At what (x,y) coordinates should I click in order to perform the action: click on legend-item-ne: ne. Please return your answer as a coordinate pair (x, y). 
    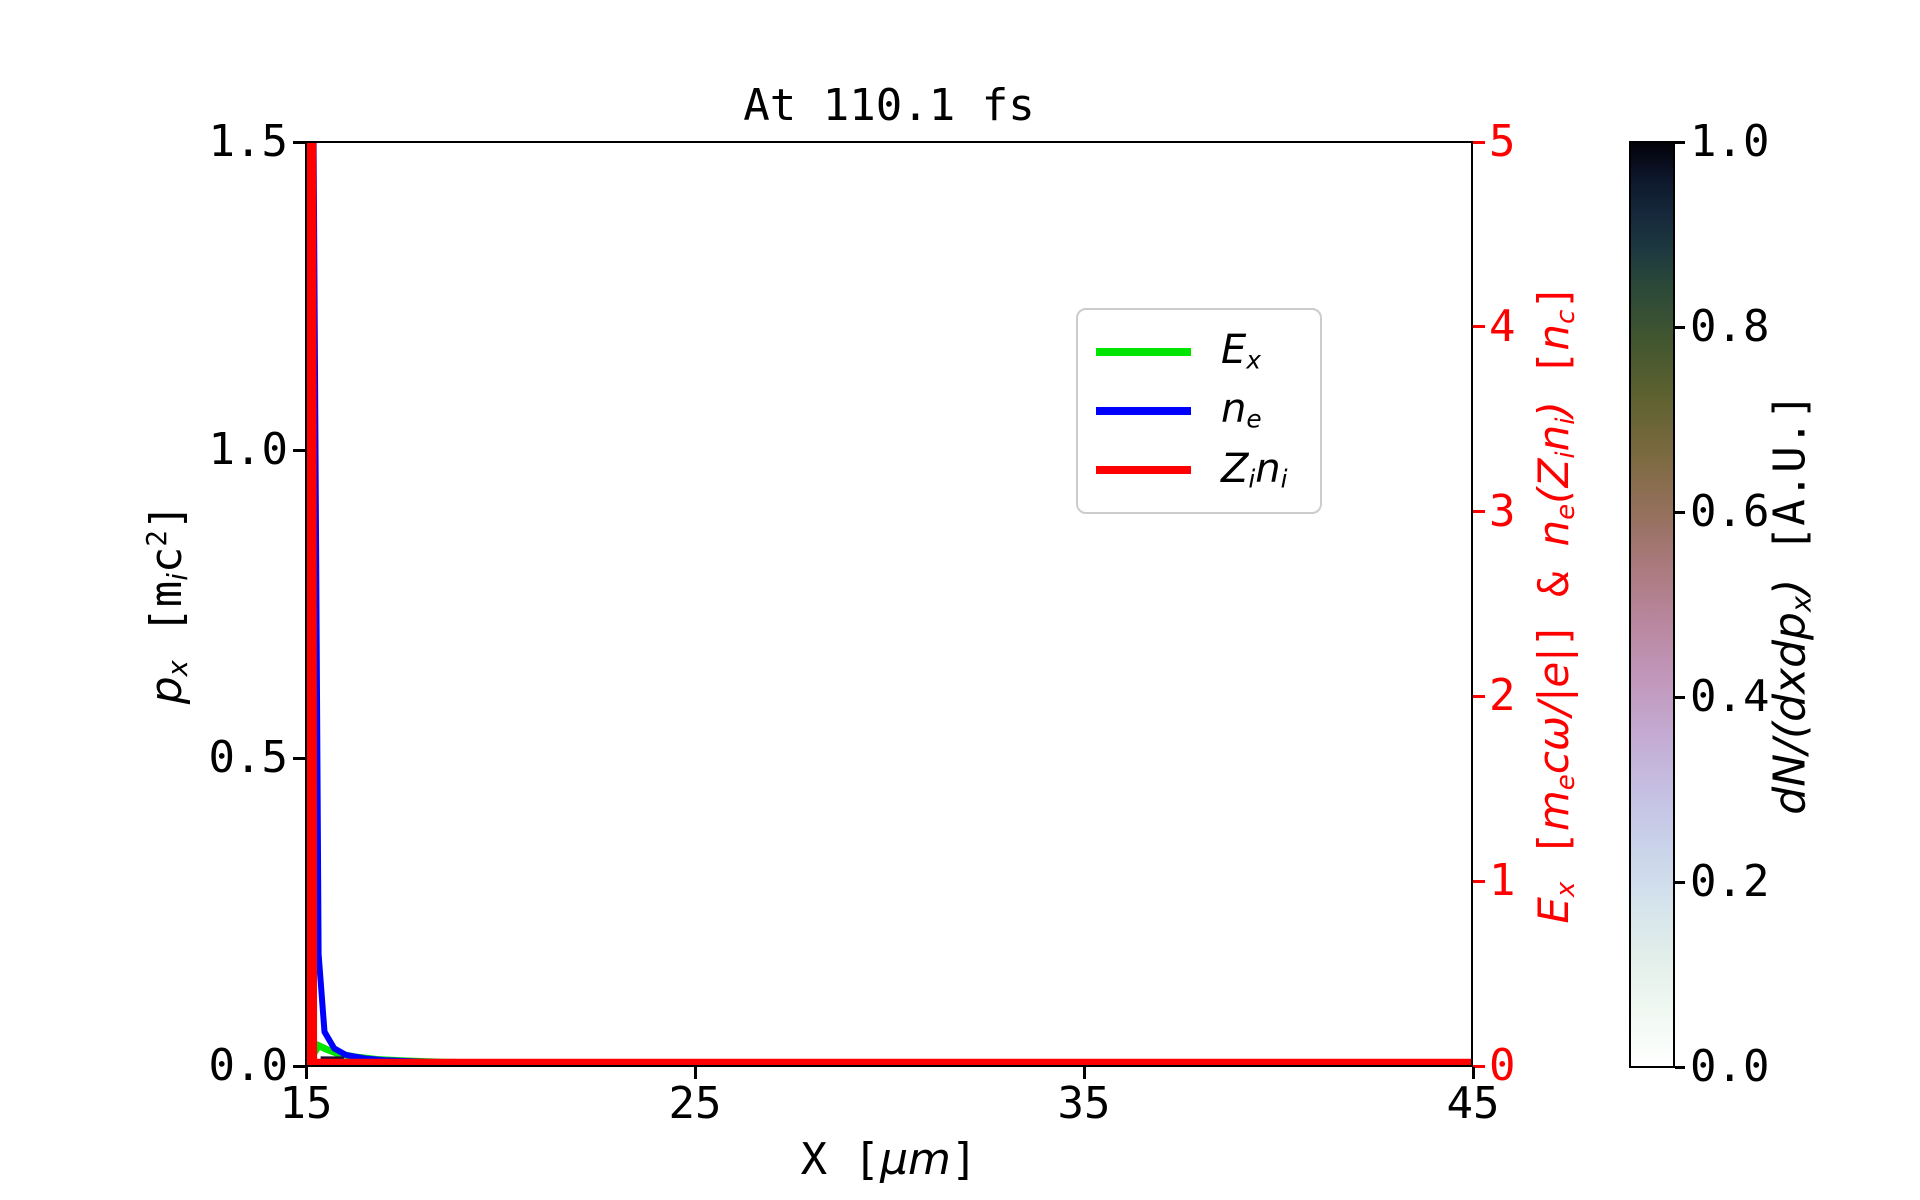
    Looking at the image, I should click on (1208, 410).